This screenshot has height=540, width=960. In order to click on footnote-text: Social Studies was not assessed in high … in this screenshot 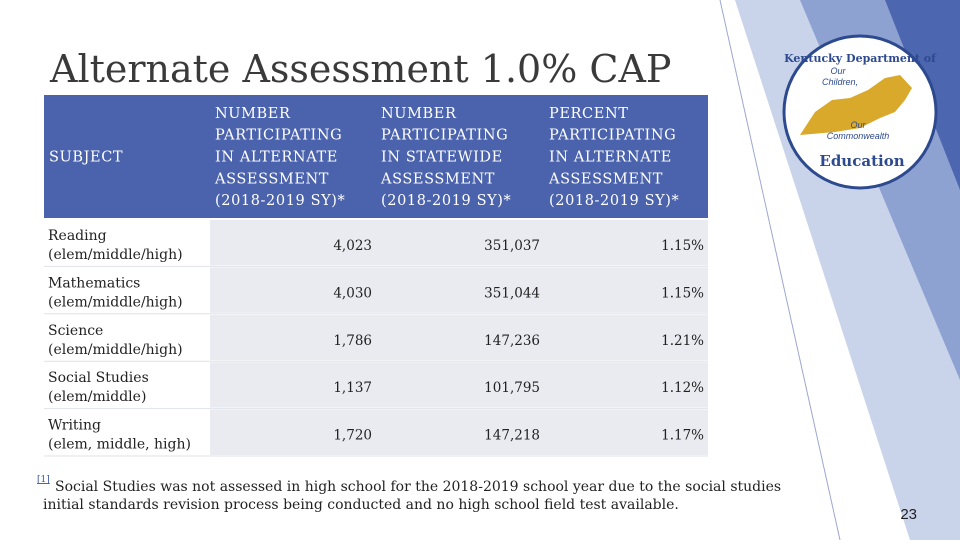, I will do `click(418, 487)`.